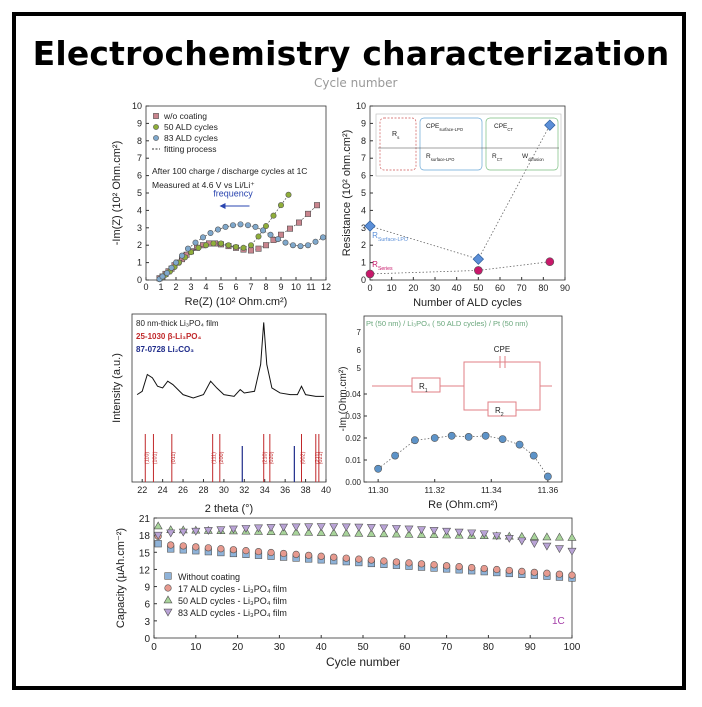 This screenshot has height=707, width=702. I want to click on circuit-label-w: Wdiffusion, so click(533, 157).